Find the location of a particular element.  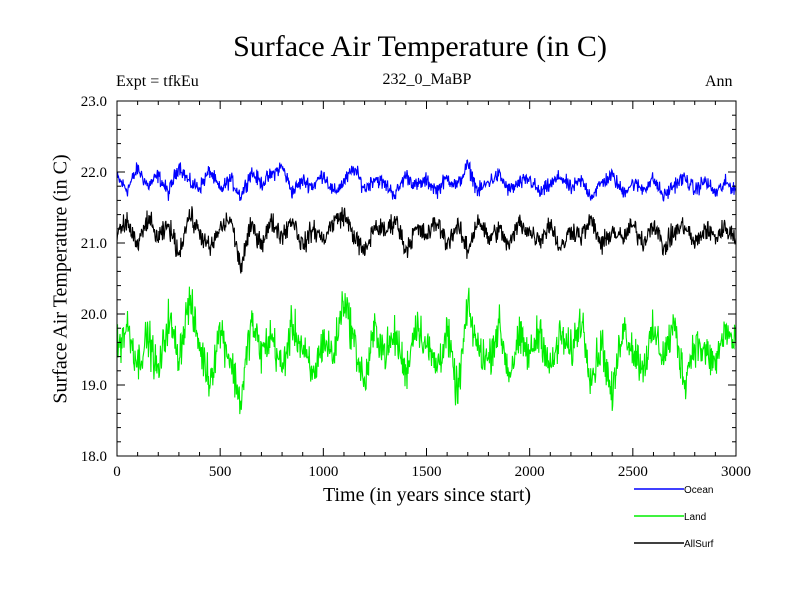

x-tick-label: 3000 is located at coordinates (736, 472).